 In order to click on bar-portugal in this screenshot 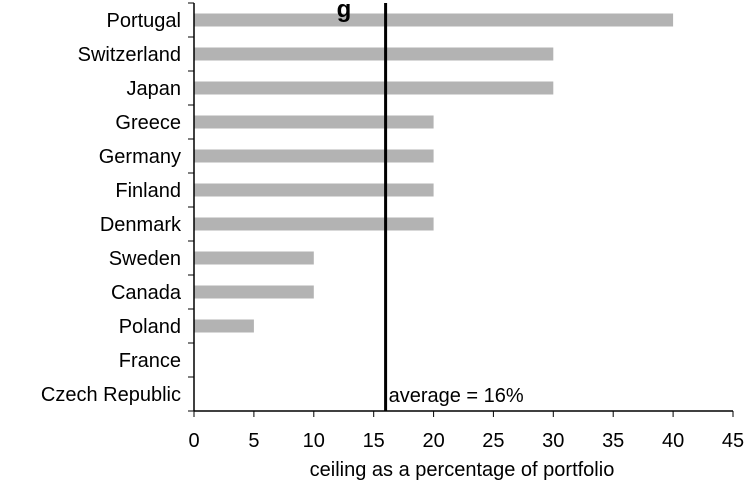, I will do `click(434, 20)`.